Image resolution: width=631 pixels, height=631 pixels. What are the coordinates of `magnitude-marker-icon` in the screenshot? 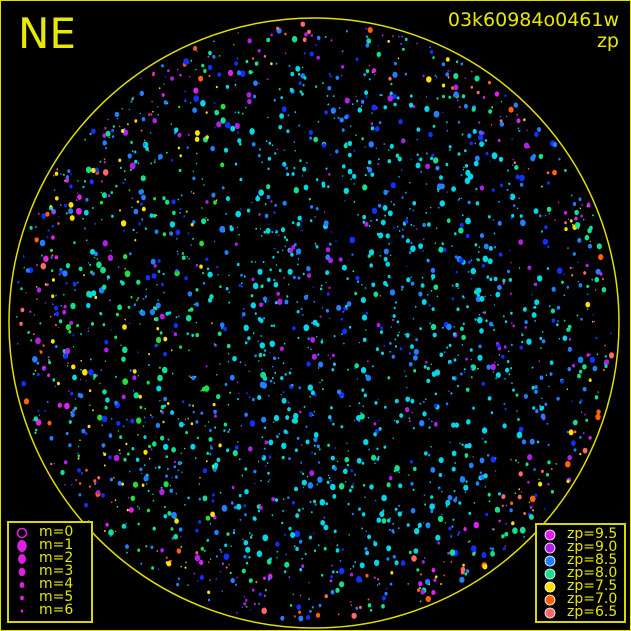 It's located at (22, 585).